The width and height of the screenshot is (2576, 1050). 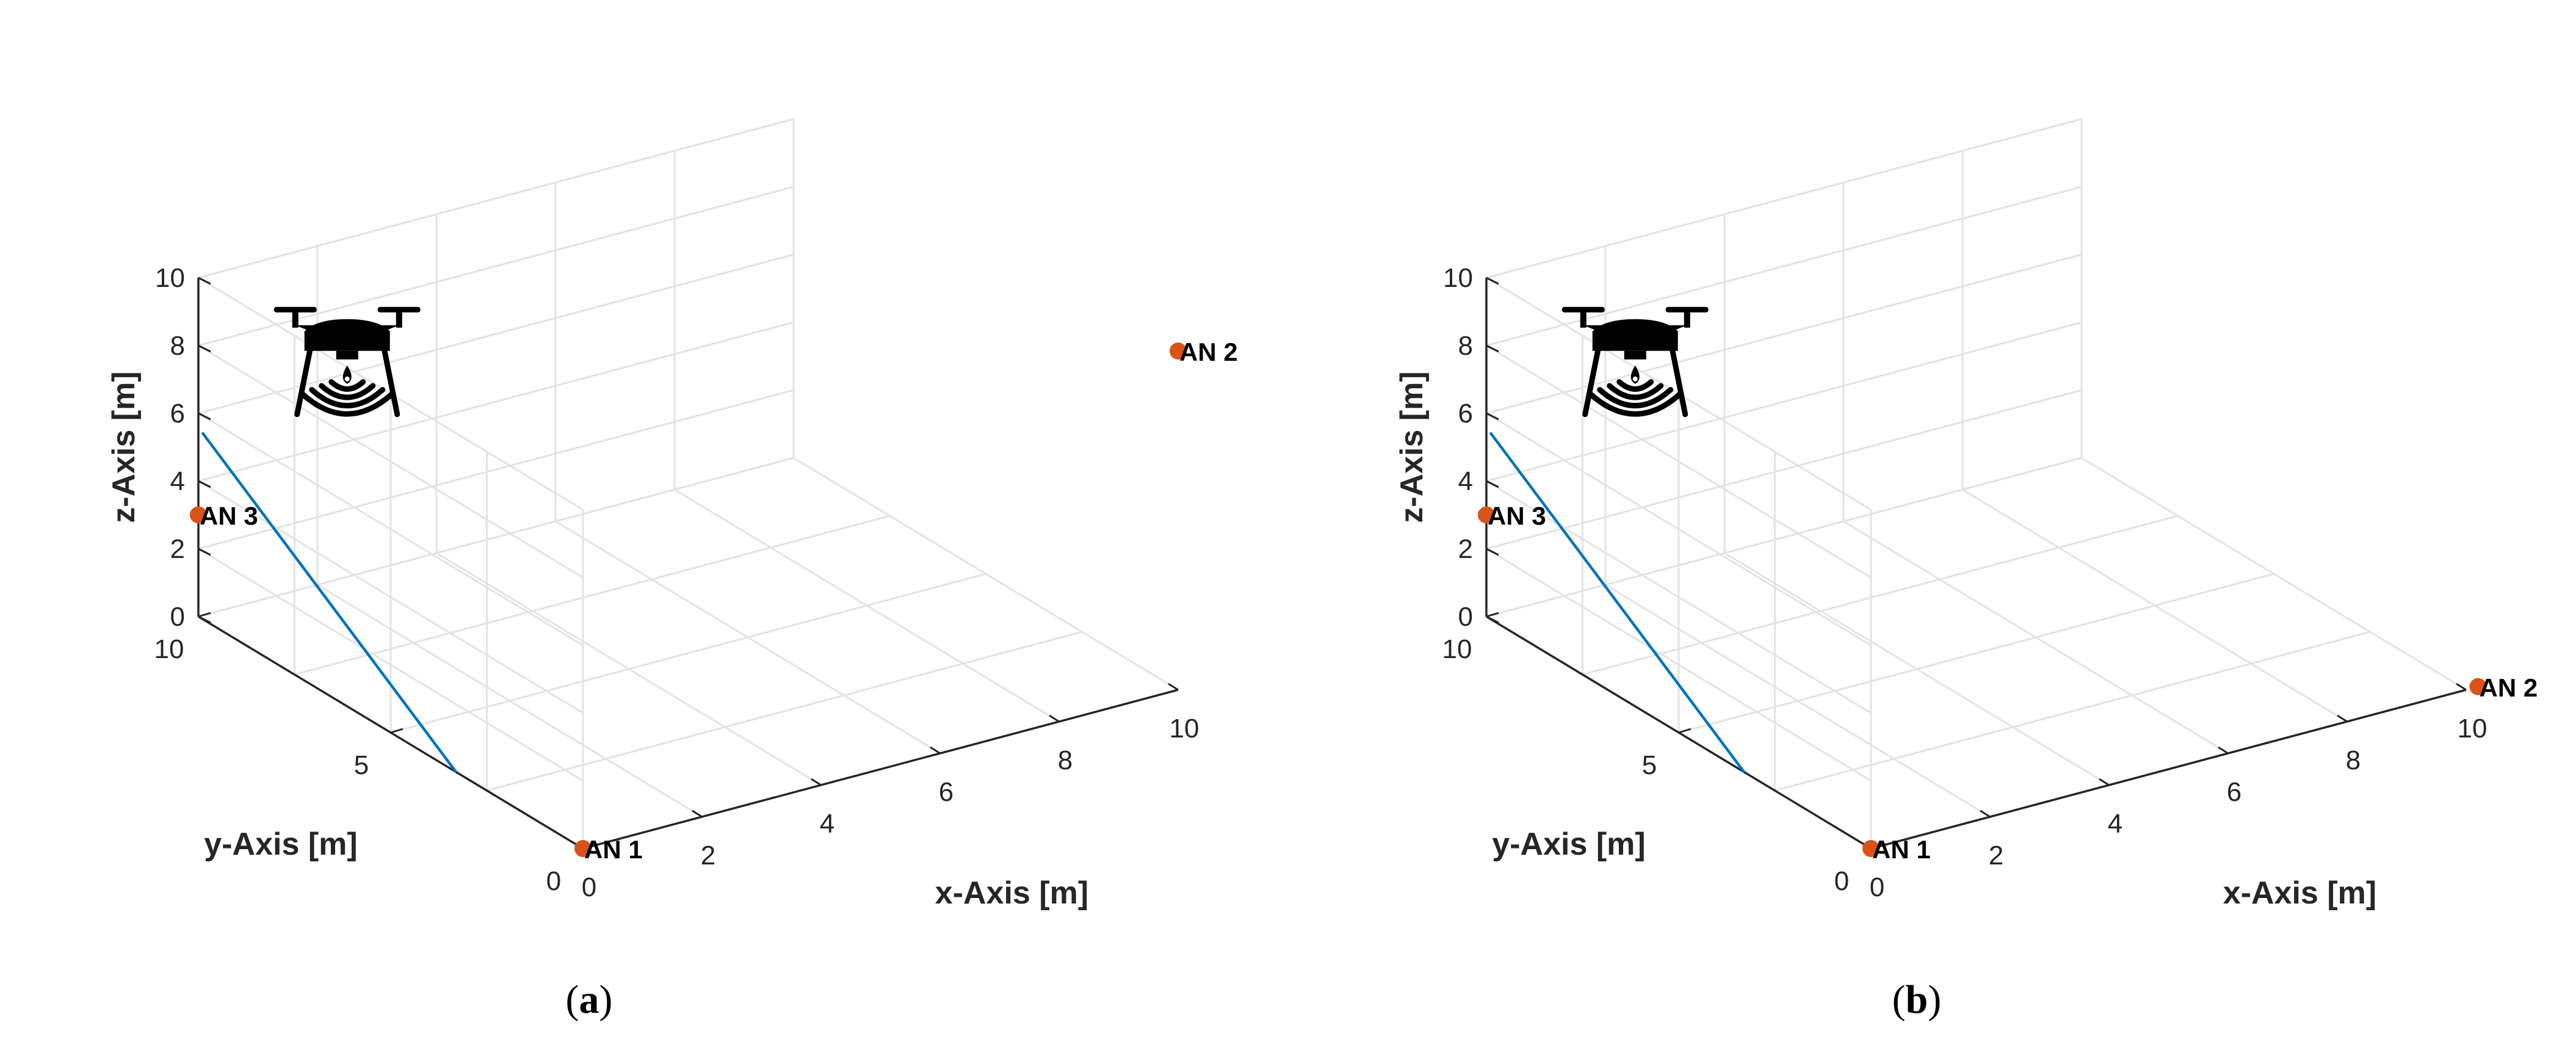 What do you see at coordinates (1917, 999) in the screenshot?
I see `caption-b: (b)` at bounding box center [1917, 999].